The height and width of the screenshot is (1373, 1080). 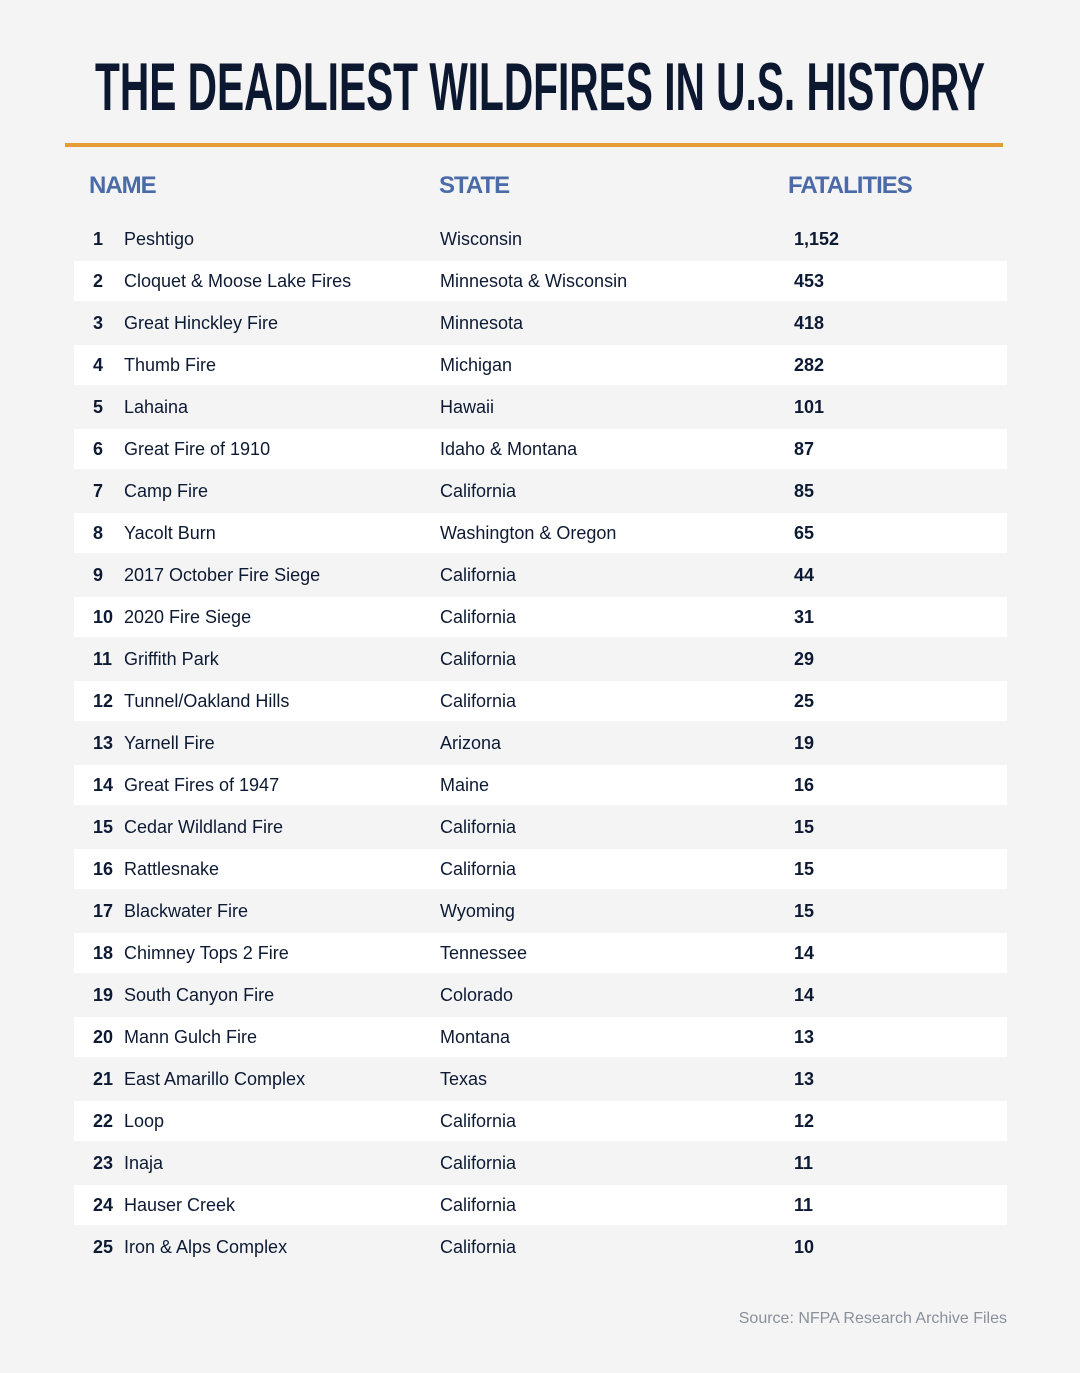 I want to click on name-cell: Peshtigo, so click(x=159, y=239).